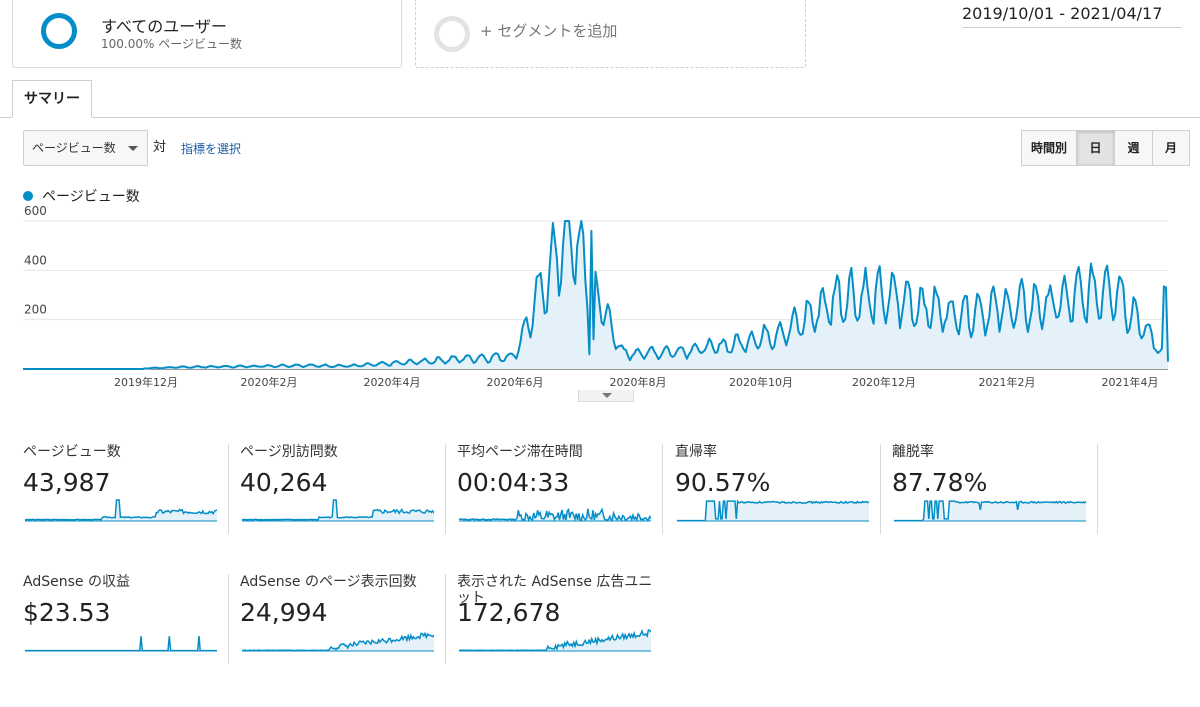 The height and width of the screenshot is (707, 1200). What do you see at coordinates (91, 197) in the screenshot?
I see `legend-series-name: ページビュー数` at bounding box center [91, 197].